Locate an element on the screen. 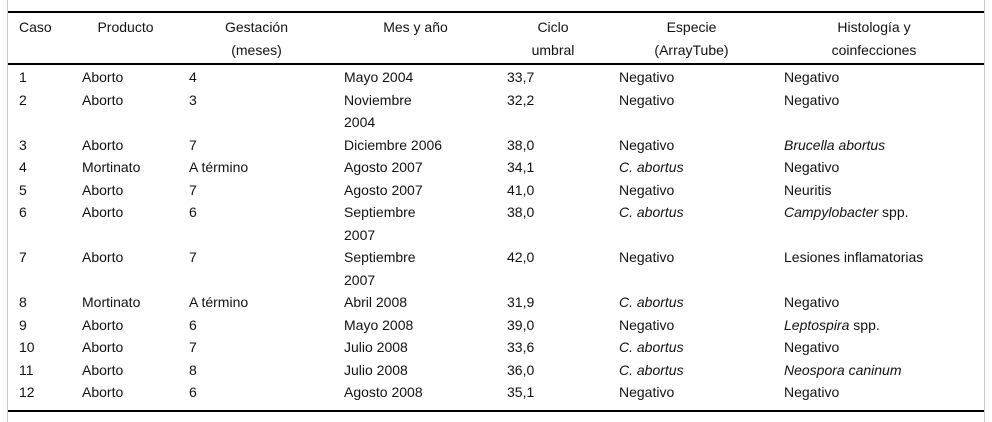 This screenshot has width=992, height=422. cell-mes: Diciembre 2006 is located at coordinates (393, 144).